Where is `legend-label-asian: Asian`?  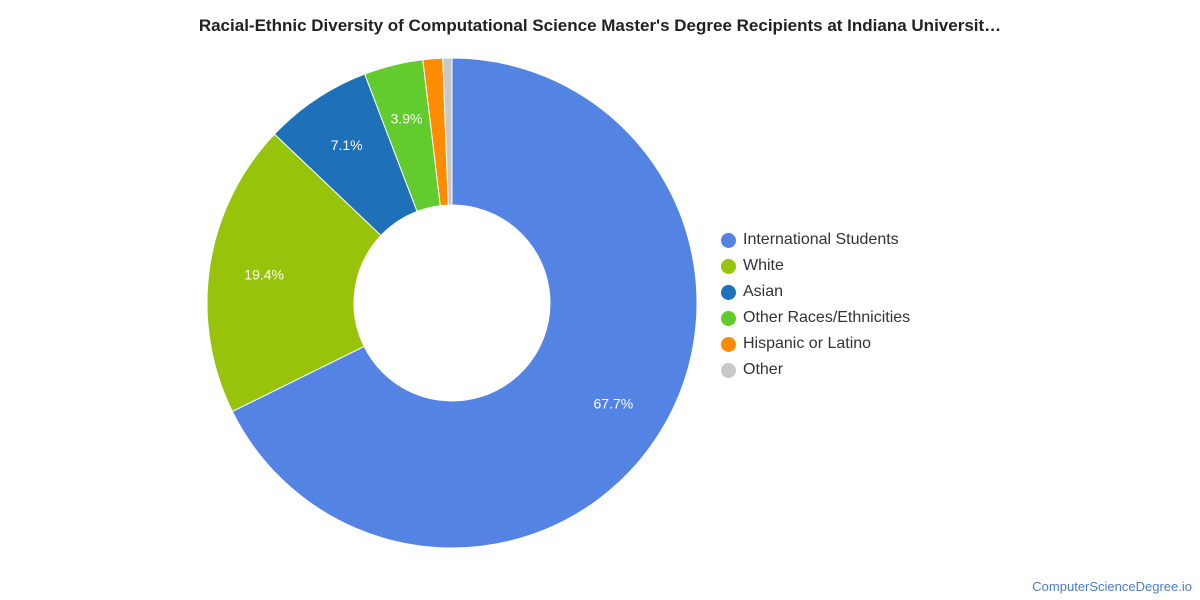
legend-label-asian: Asian is located at coordinates (763, 291).